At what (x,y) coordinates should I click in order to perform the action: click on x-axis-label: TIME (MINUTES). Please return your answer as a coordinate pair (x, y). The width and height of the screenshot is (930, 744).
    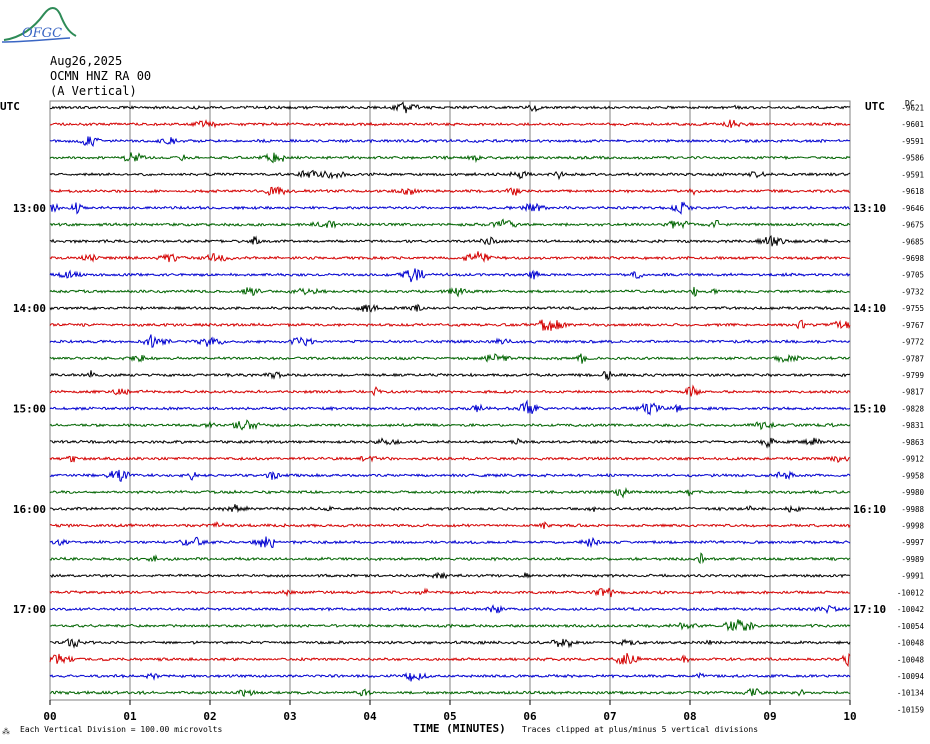
    Looking at the image, I should click on (459, 728).